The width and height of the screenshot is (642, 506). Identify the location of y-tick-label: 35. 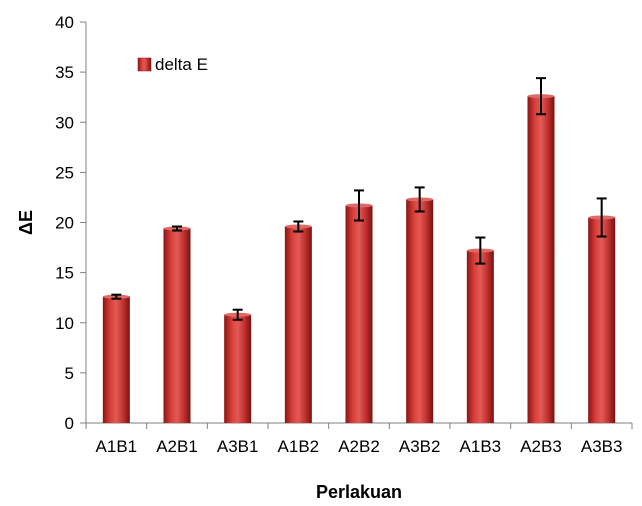
(64, 72).